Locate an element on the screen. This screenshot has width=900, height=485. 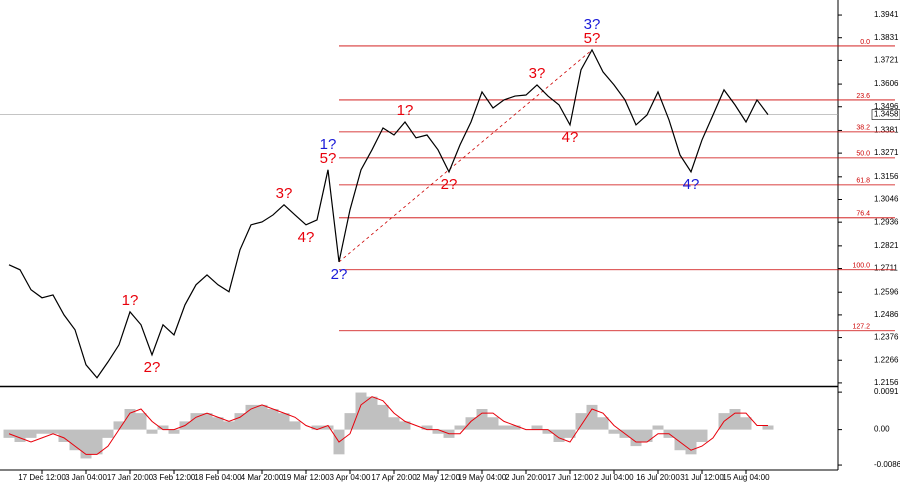
current-price-box is located at coordinates (885, 114).